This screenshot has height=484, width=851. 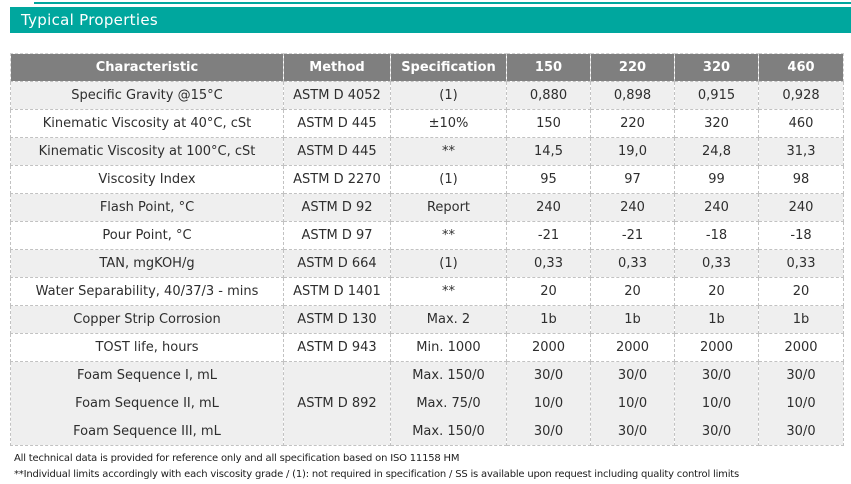 I want to click on value-cell-460-line: 10/0, so click(x=801, y=403).